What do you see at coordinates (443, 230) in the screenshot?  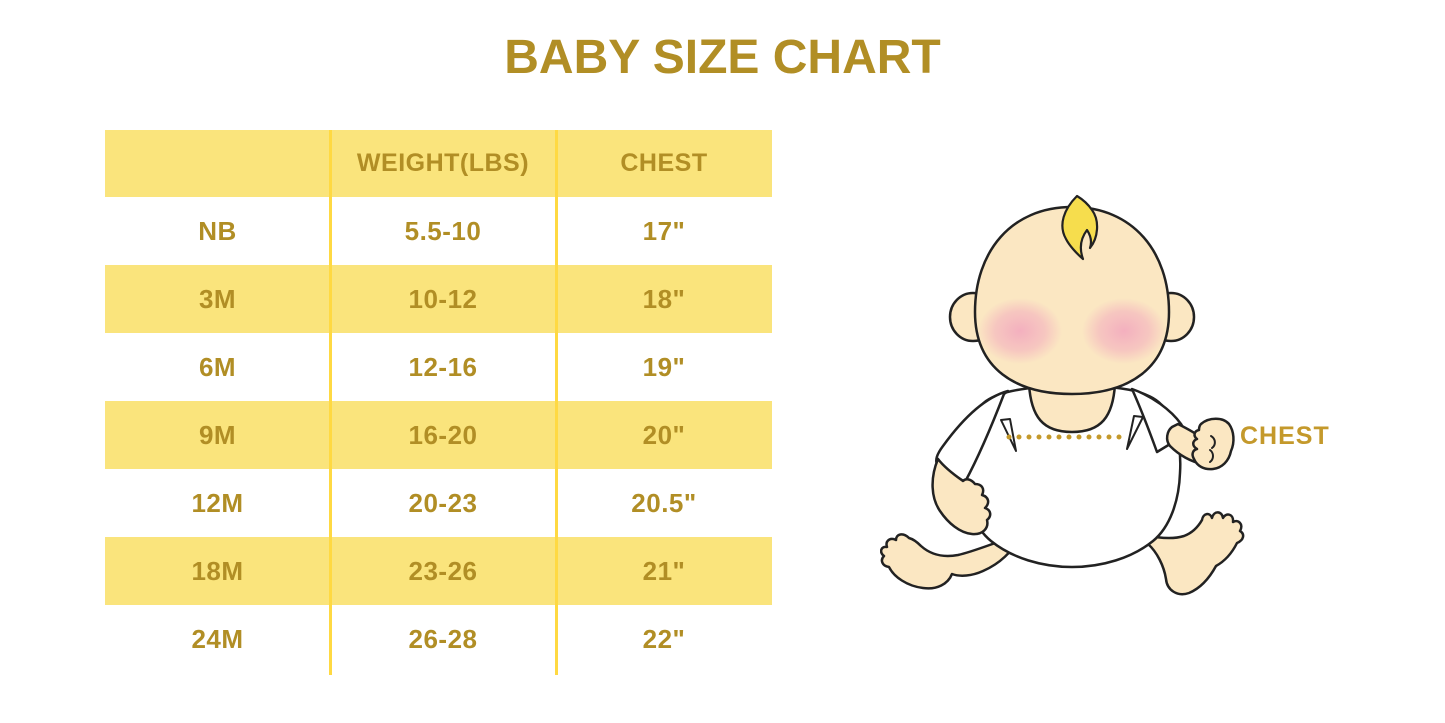 I see `weight-value: 5.5-10` at bounding box center [443, 230].